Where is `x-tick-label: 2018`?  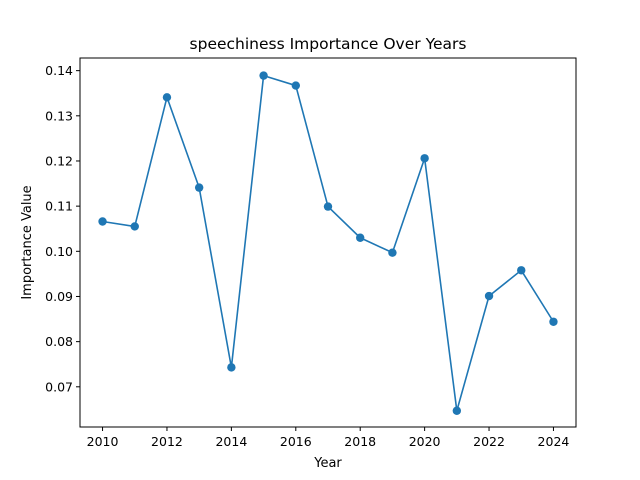 x-tick-label: 2018 is located at coordinates (360, 441).